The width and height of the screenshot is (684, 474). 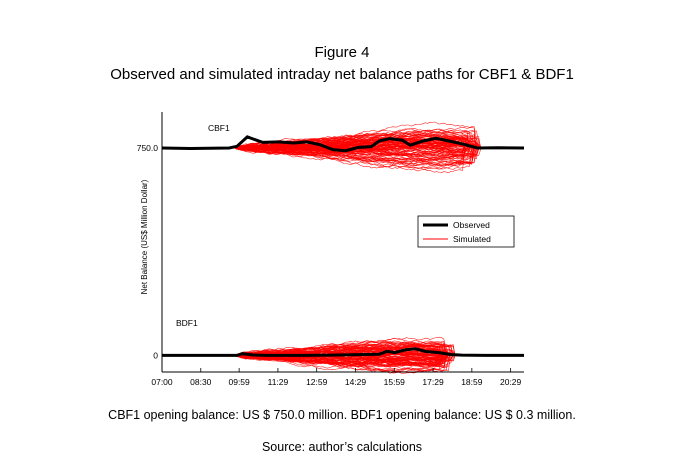 What do you see at coordinates (471, 225) in the screenshot?
I see `legend-label-observed: Observed` at bounding box center [471, 225].